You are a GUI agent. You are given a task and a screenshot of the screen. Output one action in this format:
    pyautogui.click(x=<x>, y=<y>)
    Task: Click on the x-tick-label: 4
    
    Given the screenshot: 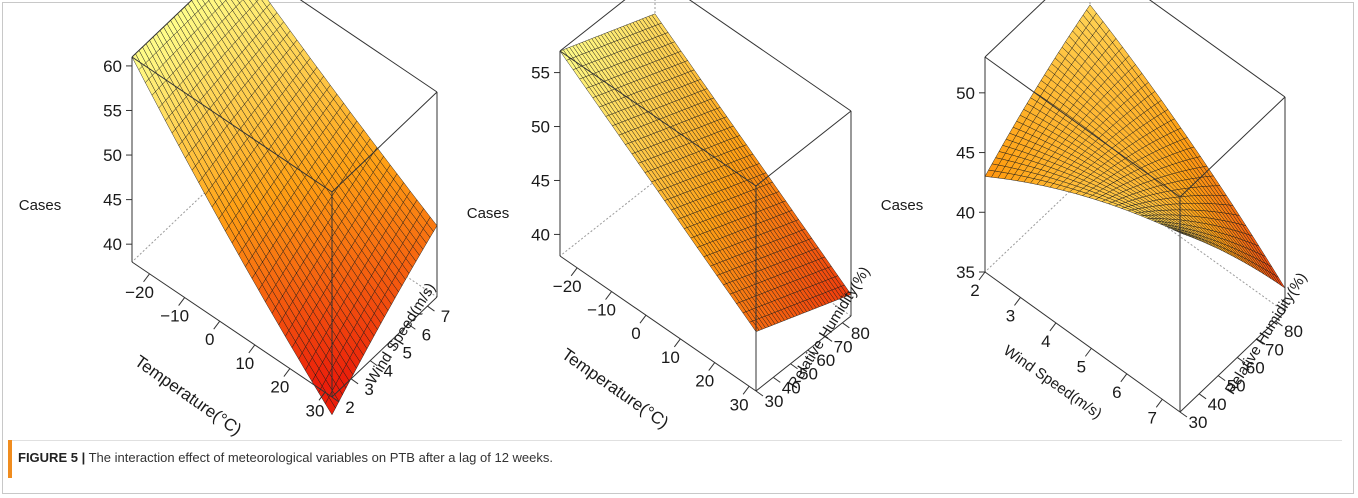 What is the action you would take?
    pyautogui.click(x=1045, y=341)
    